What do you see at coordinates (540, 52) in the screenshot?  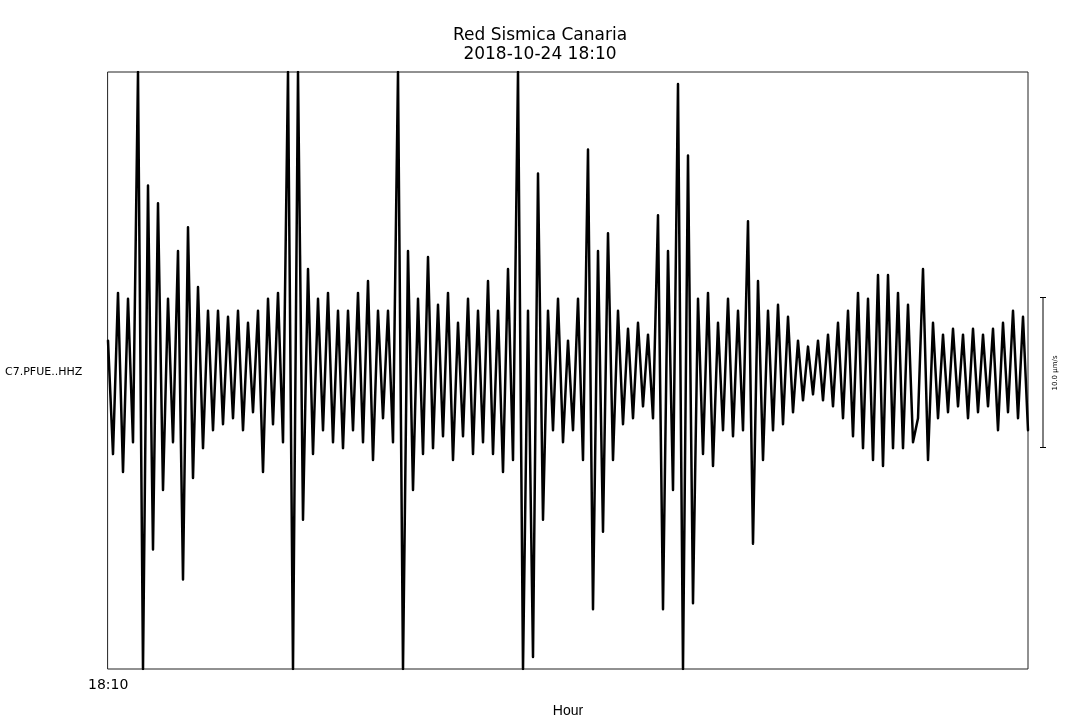 I see `chart-subtitle: 2018-10-24 18:10` at bounding box center [540, 52].